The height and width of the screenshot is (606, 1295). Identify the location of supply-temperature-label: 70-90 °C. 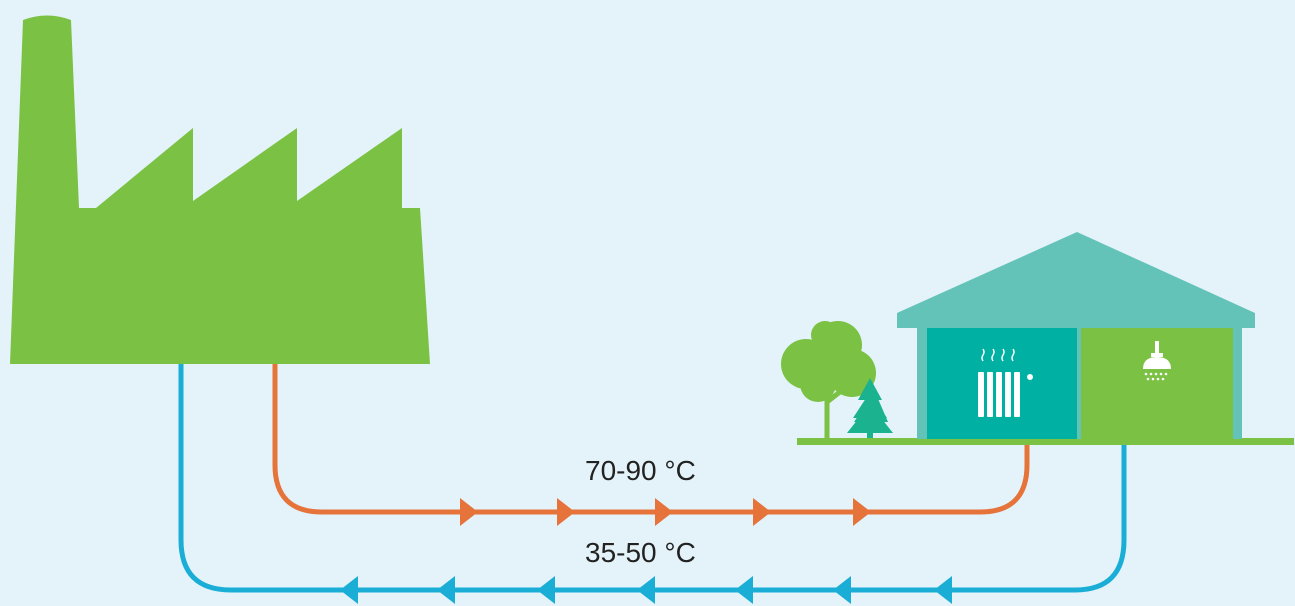
(640, 471).